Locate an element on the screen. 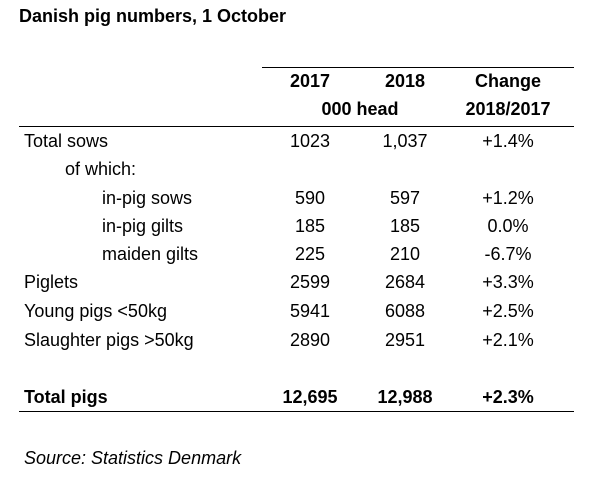 This screenshot has height=485, width=590. row-2018: 2684 is located at coordinates (405, 282).